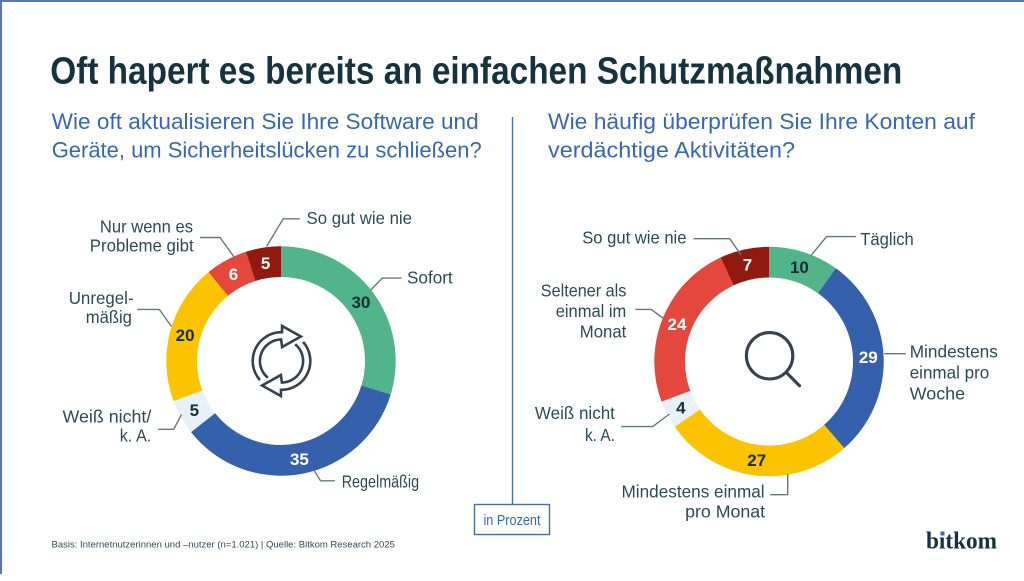 The height and width of the screenshot is (581, 1024). What do you see at coordinates (142, 246) in the screenshot?
I see `svg-text: Probleme gibt` at bounding box center [142, 246].